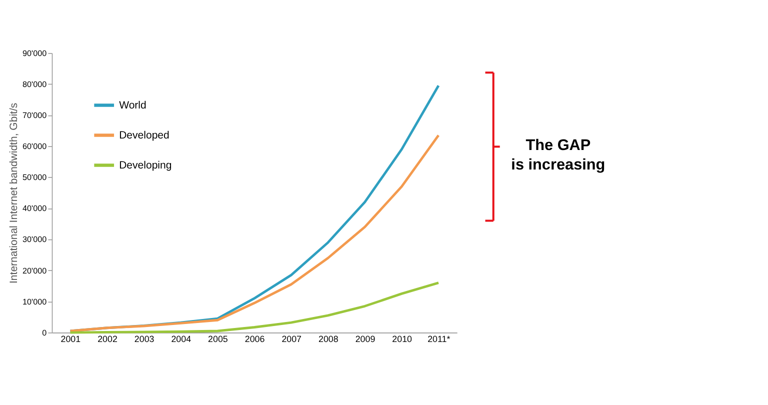 The width and height of the screenshot is (768, 405). Describe the element at coordinates (35, 271) in the screenshot. I see `y-tick-label: 20'000` at that location.